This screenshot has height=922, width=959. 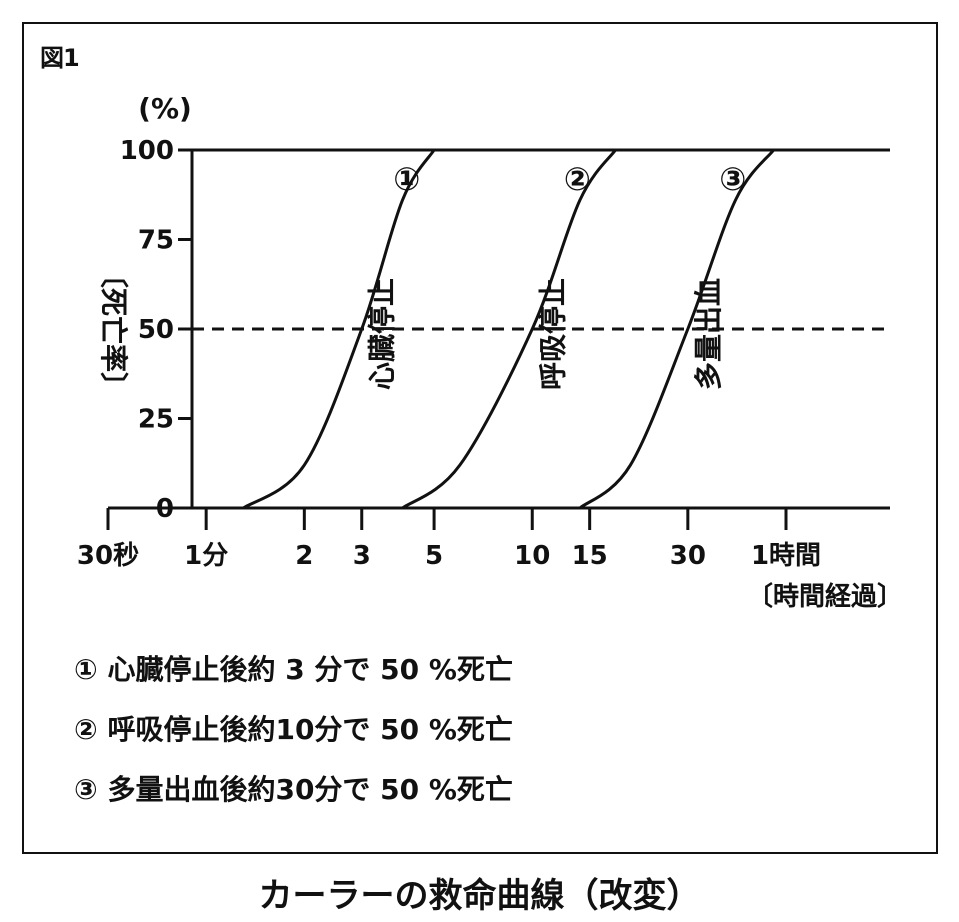 I want to click on y-axis-title: 〔死亡率〕, so click(x=113, y=330).